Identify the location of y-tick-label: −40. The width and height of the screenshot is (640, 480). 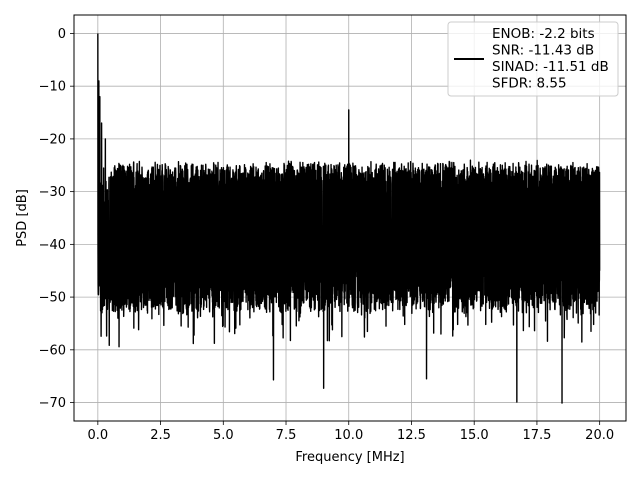
(52, 245).